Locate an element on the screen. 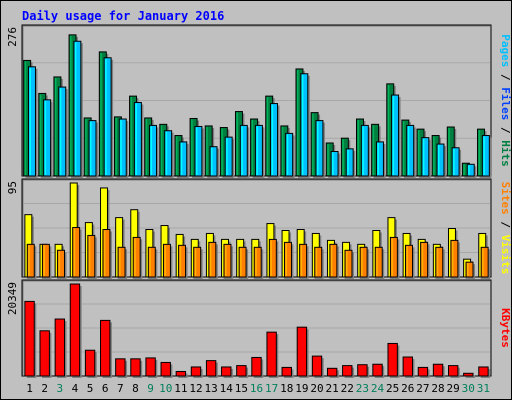  legend-visits: Visits is located at coordinates (505, 255).